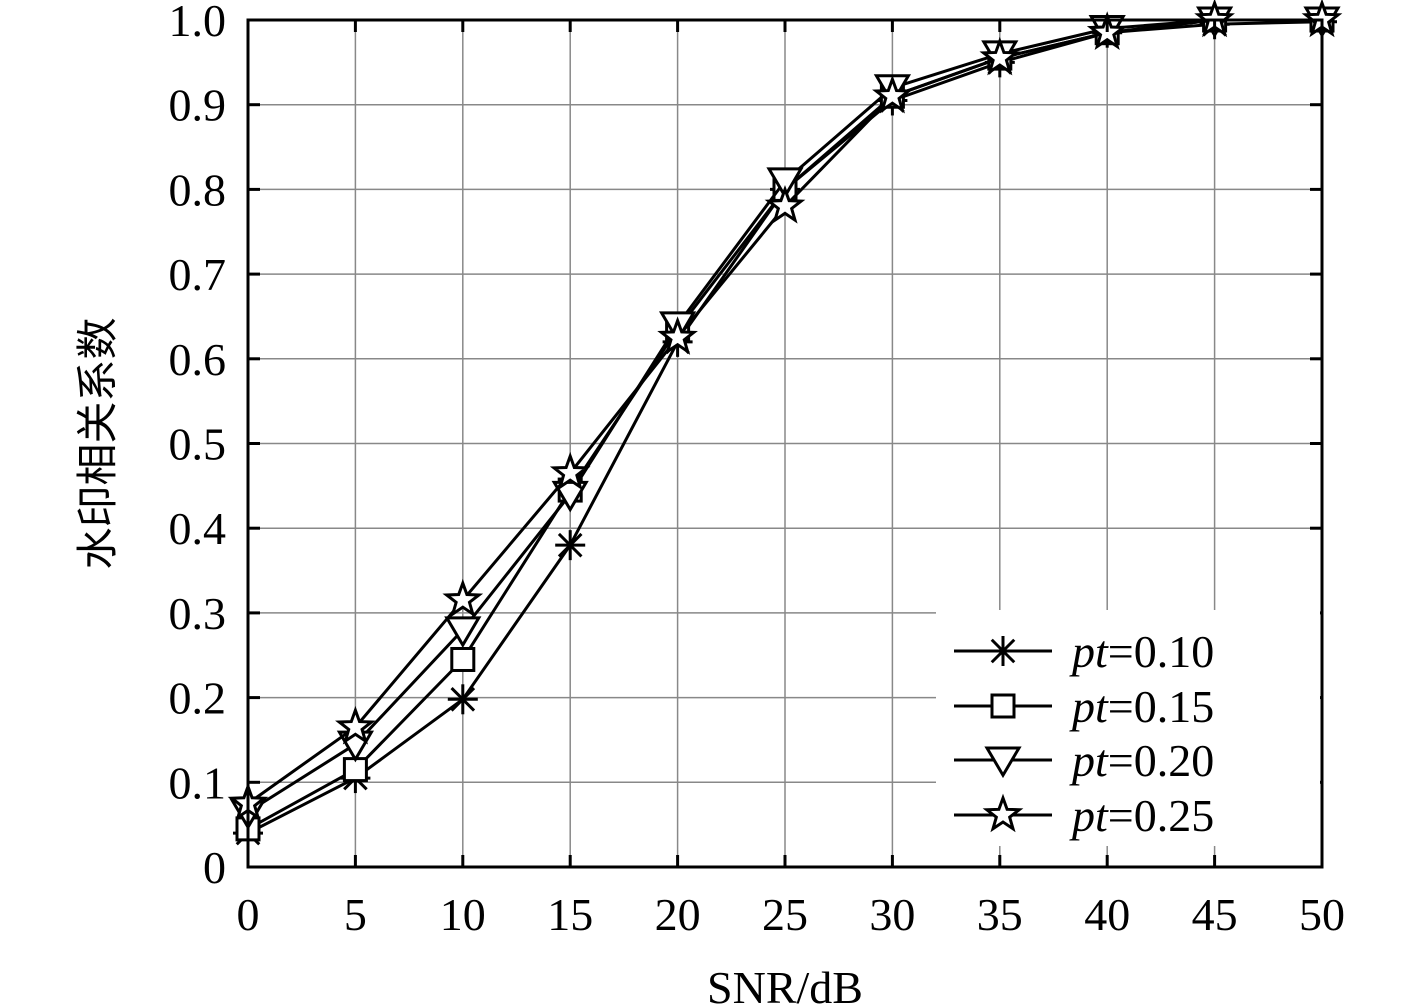 Image resolution: width=1417 pixels, height=1005 pixels. Describe the element at coordinates (1215, 914) in the screenshot. I see `x-tick-label: 45` at that location.